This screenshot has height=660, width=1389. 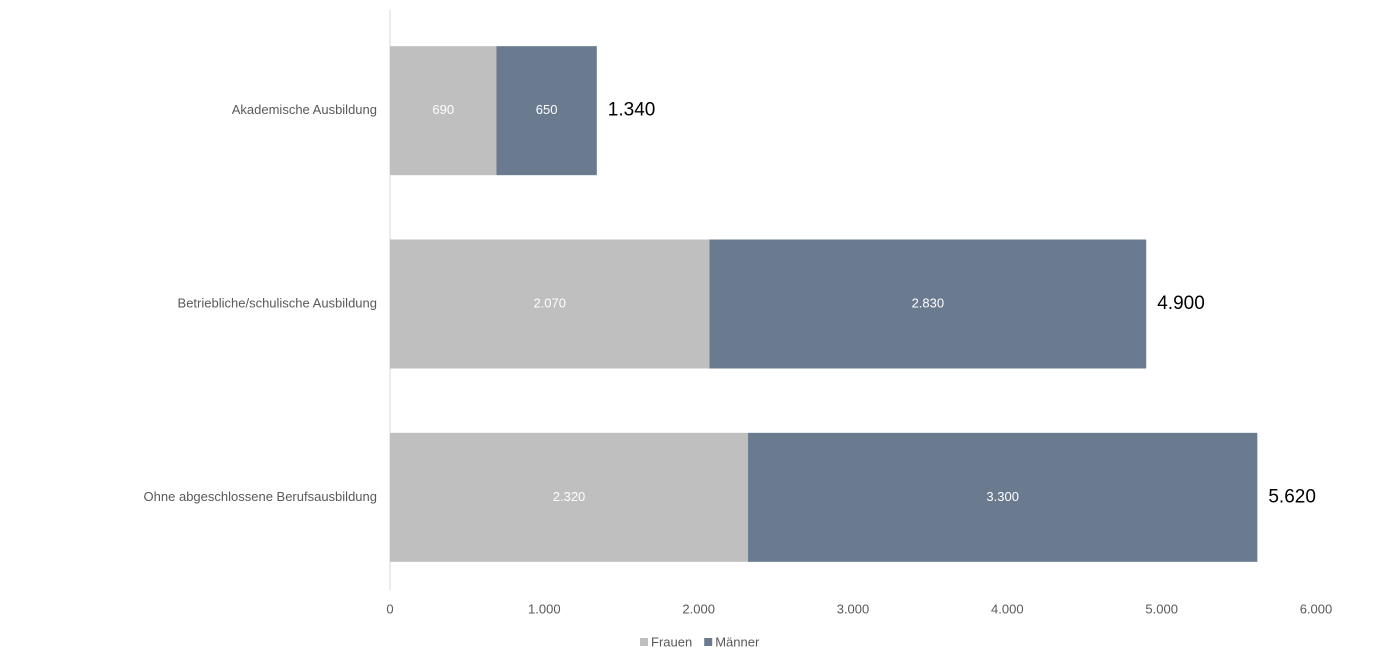 What do you see at coordinates (632, 110) in the screenshot?
I see `total-label: 1.340` at bounding box center [632, 110].